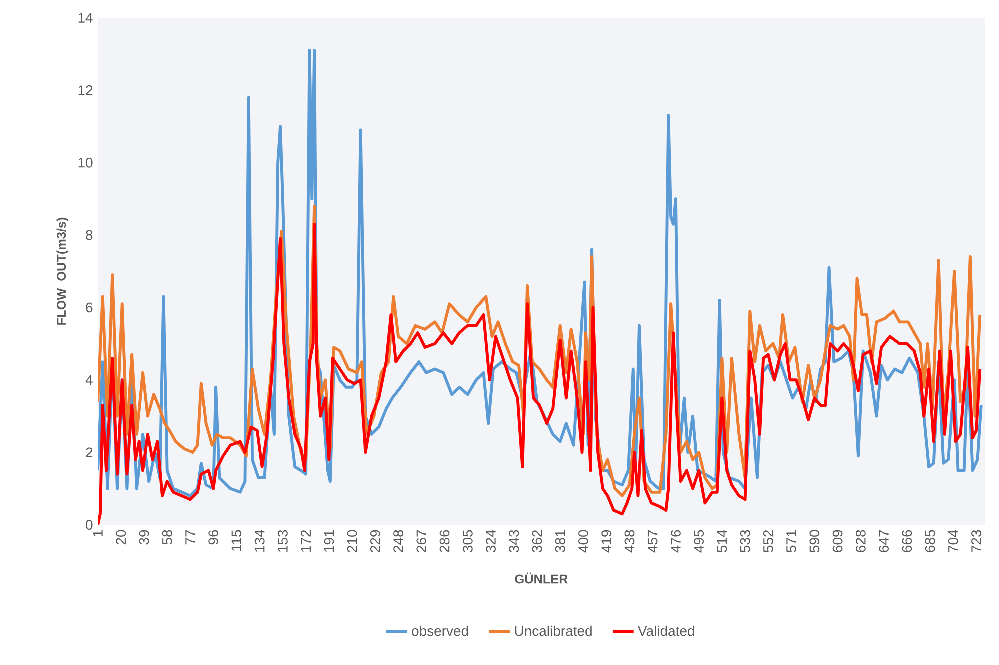 This screenshot has height=665, width=999. Describe the element at coordinates (329, 541) in the screenshot. I see `x-tick-label: 191` at that location.